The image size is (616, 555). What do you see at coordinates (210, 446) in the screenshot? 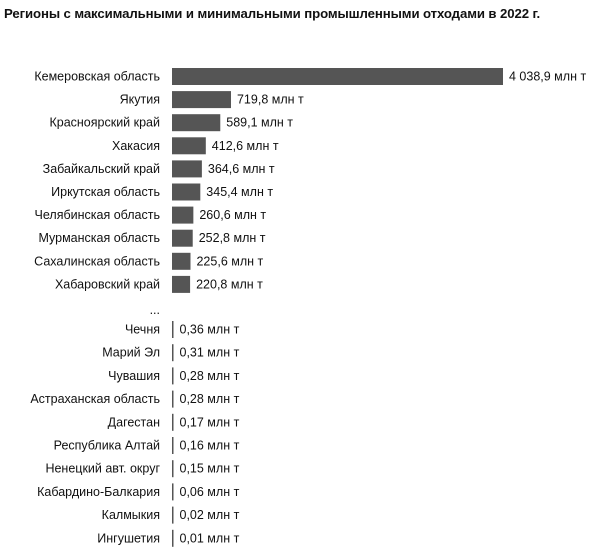
I see `value-label: 0,16 млн т` at bounding box center [210, 446].